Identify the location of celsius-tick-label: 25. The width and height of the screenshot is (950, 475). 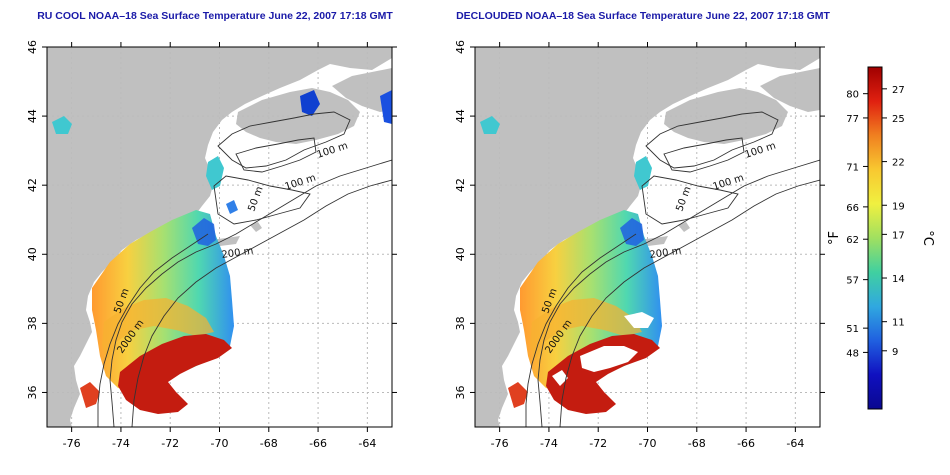
(898, 119).